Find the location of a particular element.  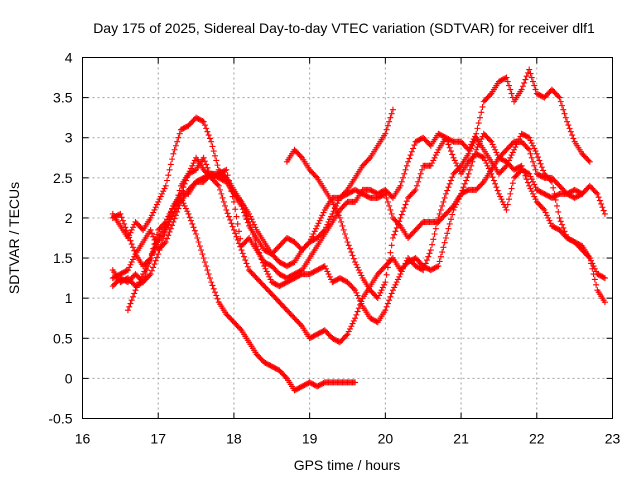

x-tick-label: 22 is located at coordinates (537, 439).